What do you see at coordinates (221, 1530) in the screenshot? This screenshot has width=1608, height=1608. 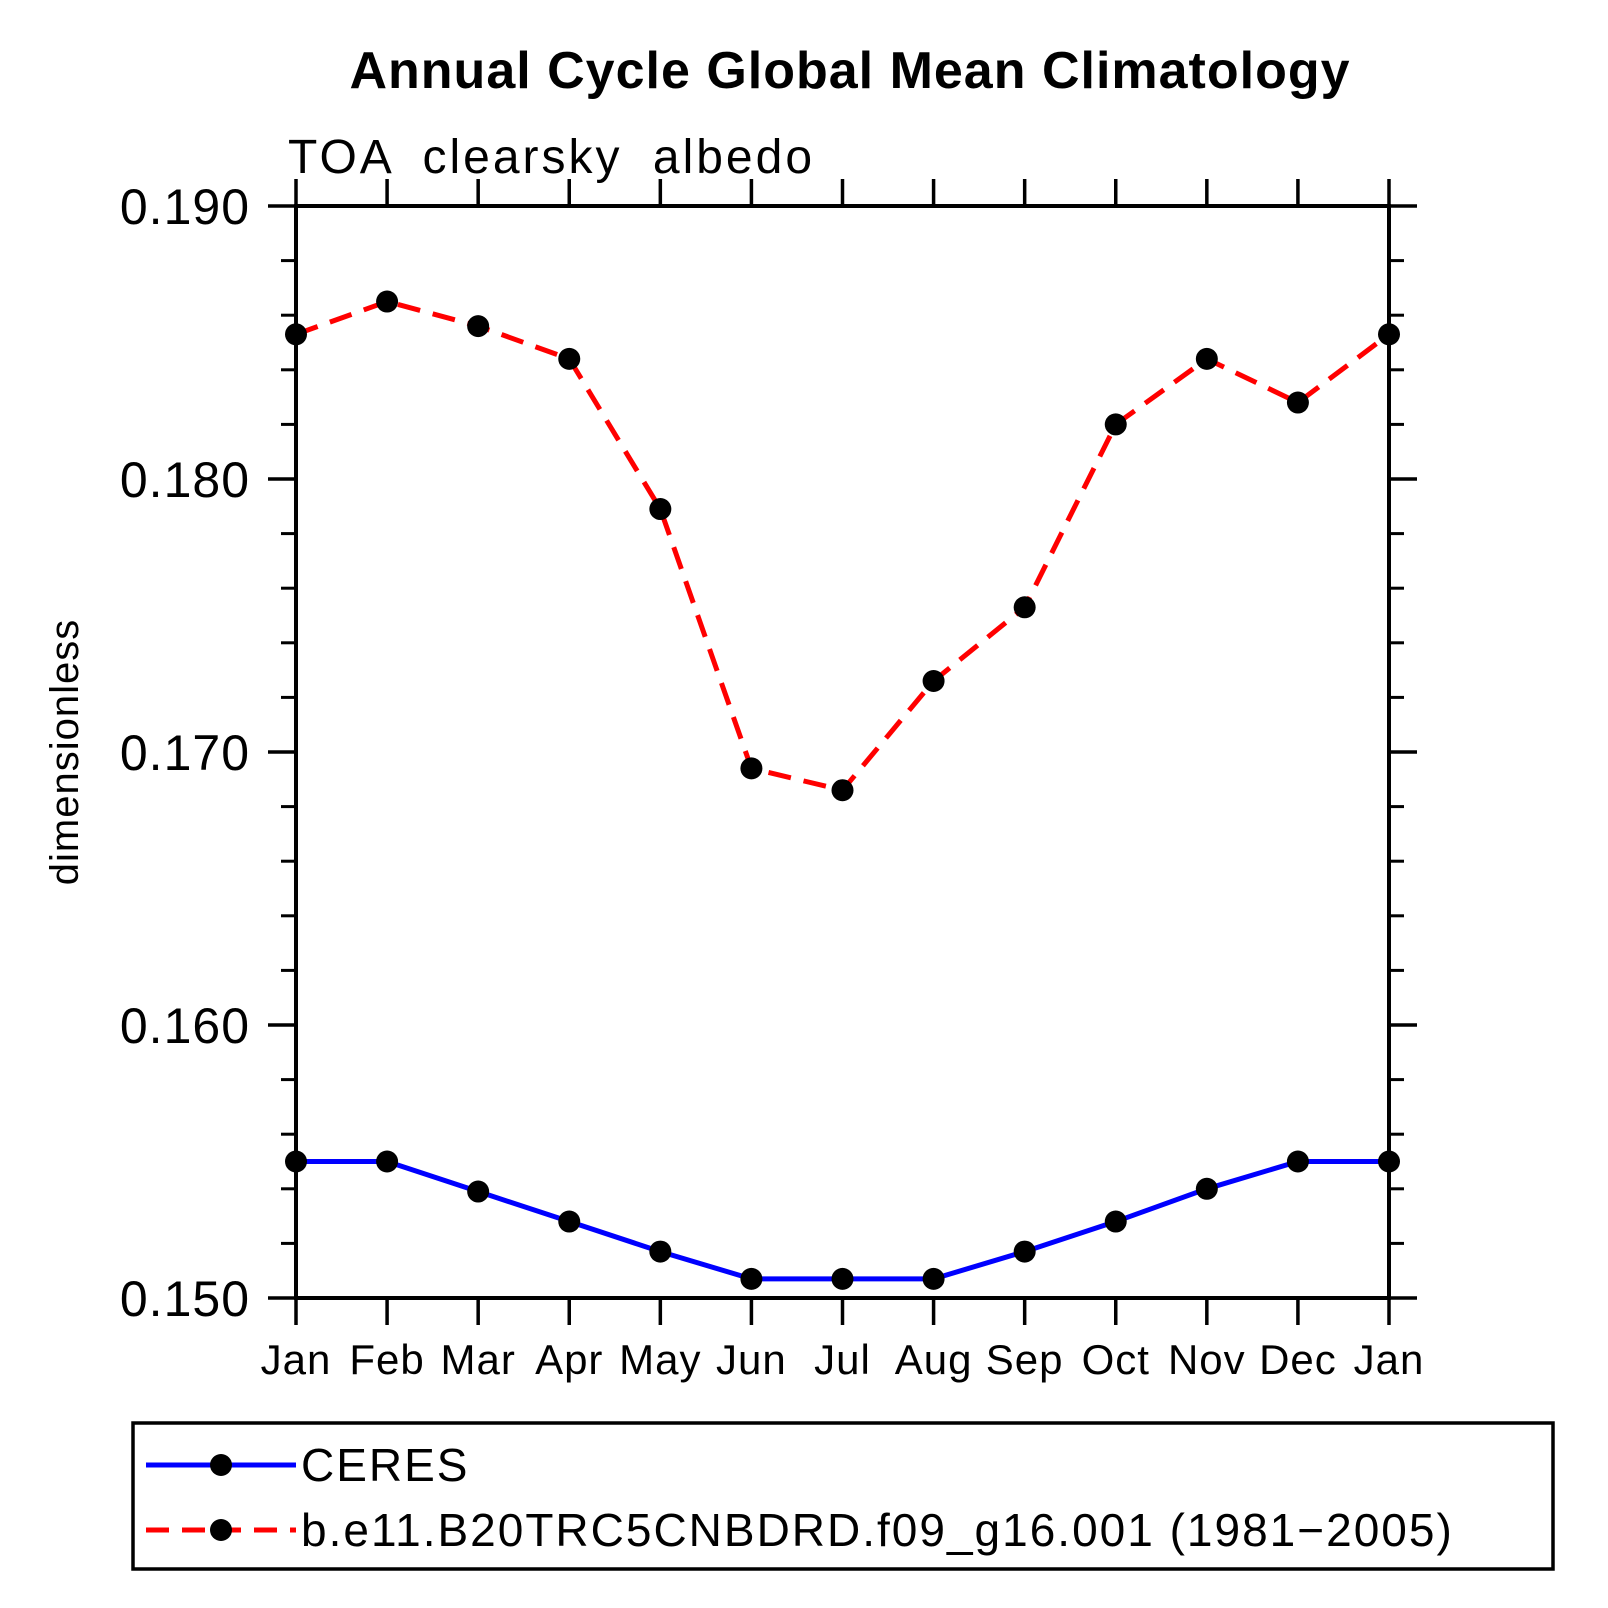 I see `legend-marker-model` at bounding box center [221, 1530].